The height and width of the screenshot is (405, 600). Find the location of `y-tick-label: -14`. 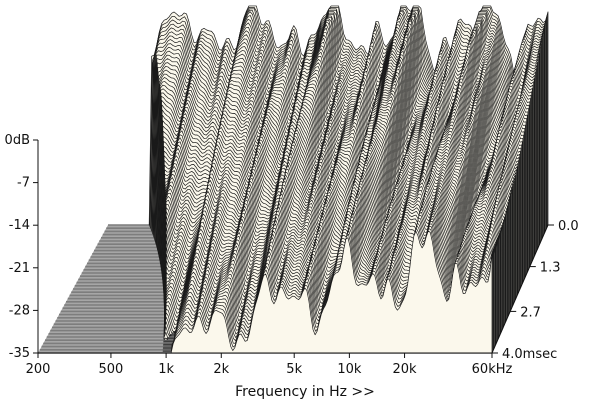

y-tick-label: -14 is located at coordinates (19, 225).